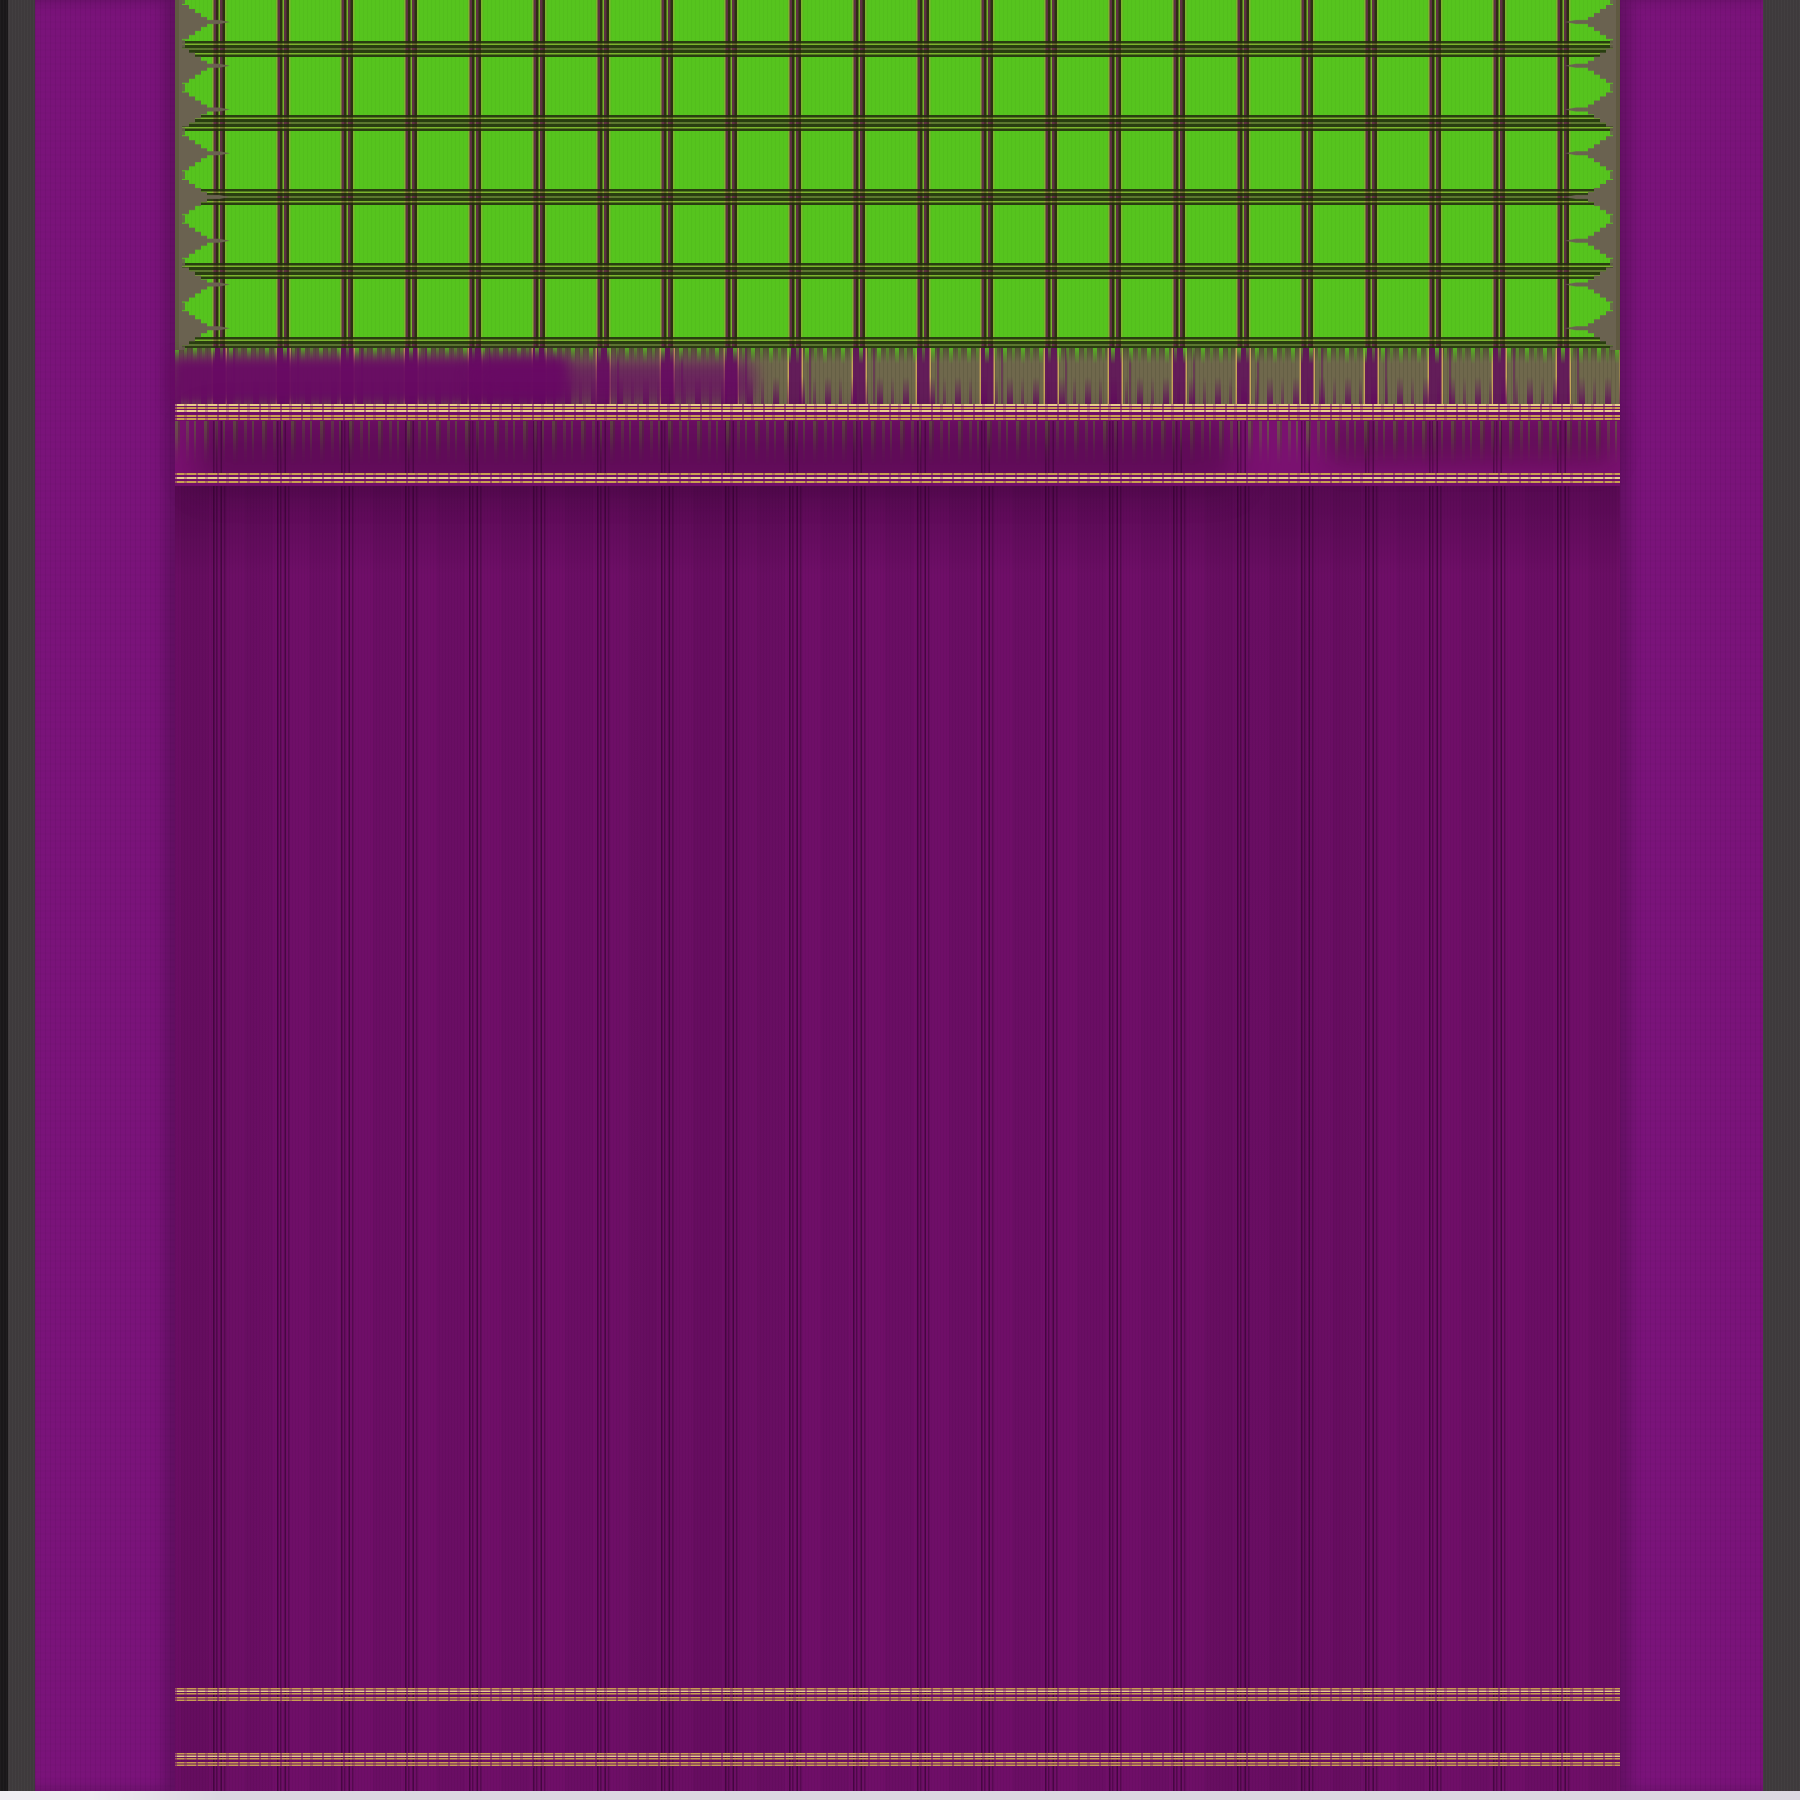  What do you see at coordinates (1691, 895) in the screenshot?
I see `saree-right-selvedge-border` at bounding box center [1691, 895].